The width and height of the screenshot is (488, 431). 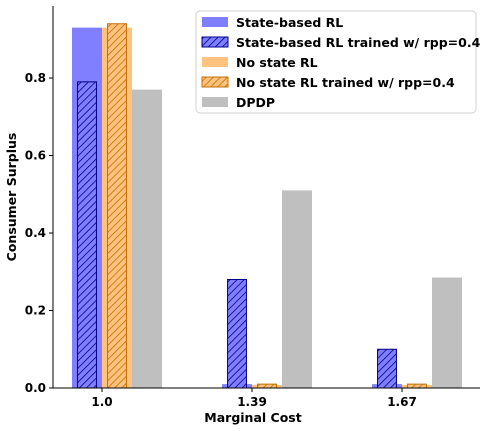 What do you see at coordinates (35, 233) in the screenshot?
I see `y-tick-label: 0.4` at bounding box center [35, 233].